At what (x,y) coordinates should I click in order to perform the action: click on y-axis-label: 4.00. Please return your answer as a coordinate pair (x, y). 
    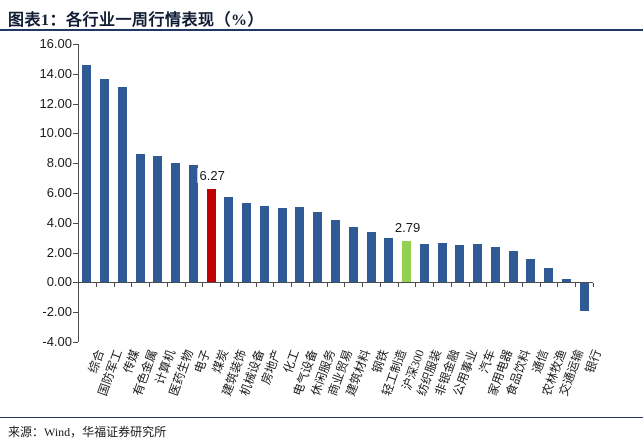
    Looking at the image, I should click on (59, 222).